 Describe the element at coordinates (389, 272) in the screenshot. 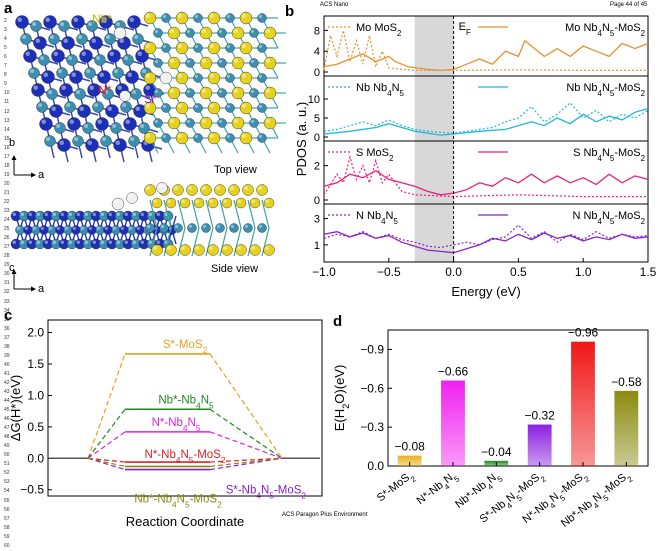

I see `pdos-xtick-label: −0.5` at that location.